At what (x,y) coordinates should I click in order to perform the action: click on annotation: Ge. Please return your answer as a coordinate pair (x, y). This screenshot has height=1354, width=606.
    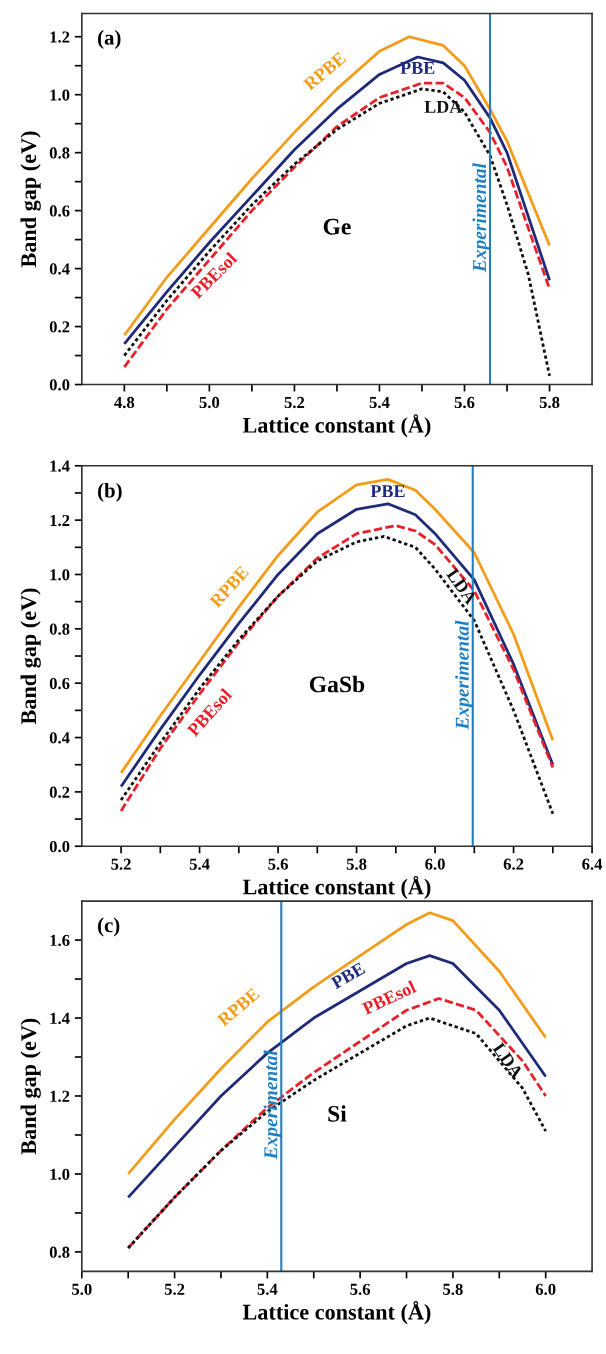
    Looking at the image, I should click on (337, 226).